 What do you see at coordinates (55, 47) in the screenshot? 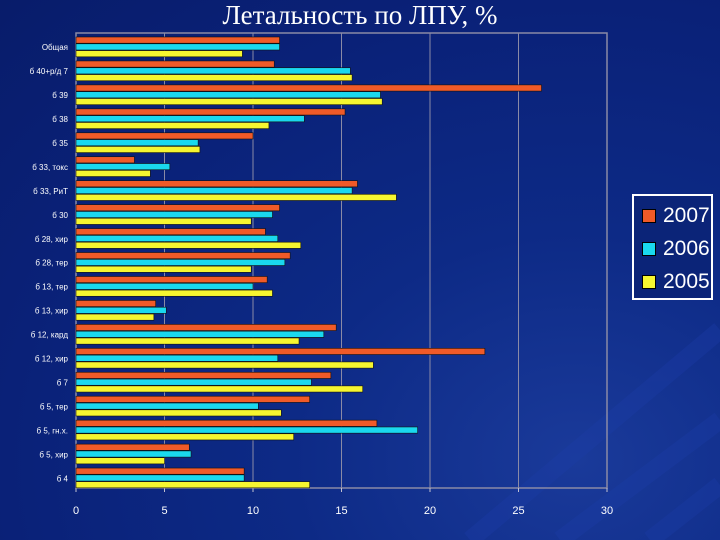
I see `category-label: Общая` at bounding box center [55, 47].